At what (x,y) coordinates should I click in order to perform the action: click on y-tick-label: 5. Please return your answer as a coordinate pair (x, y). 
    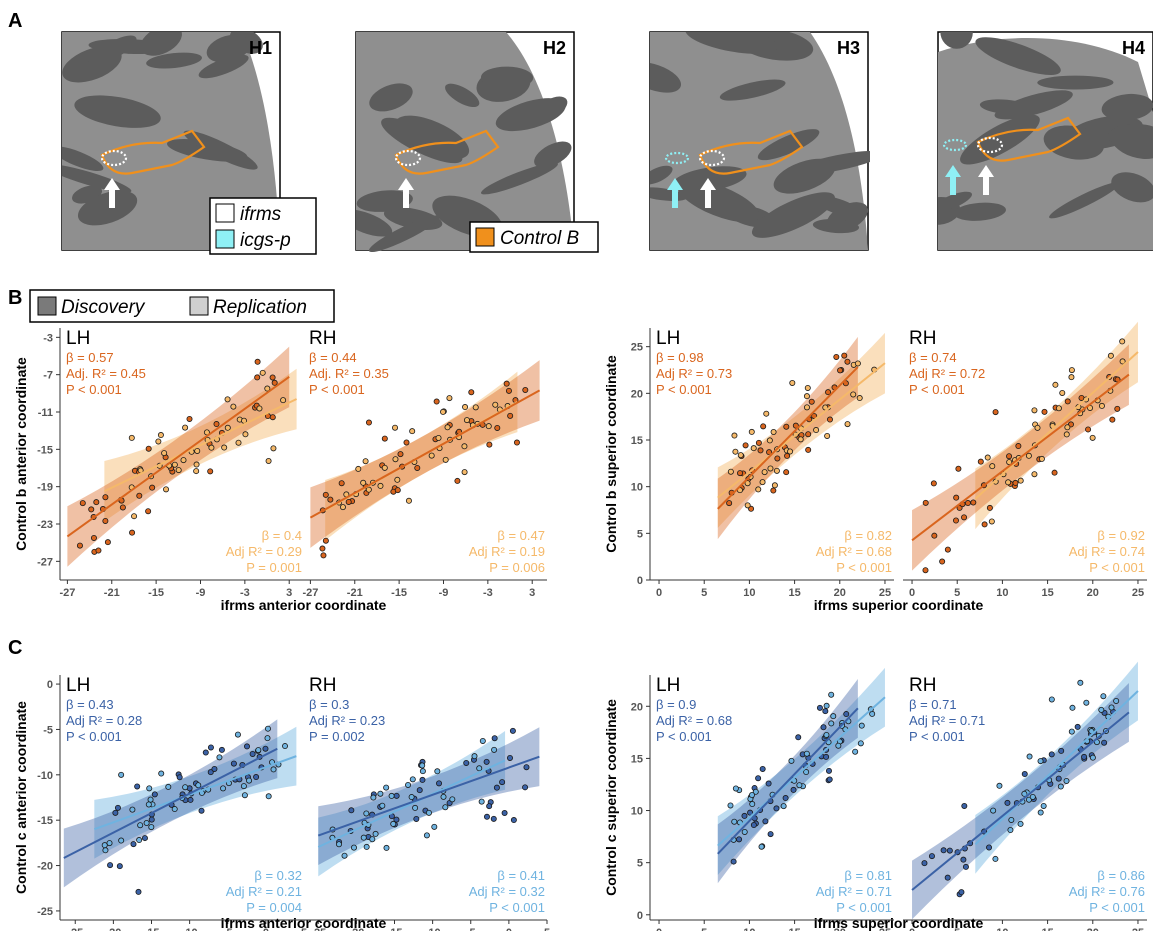
    Looking at the image, I should click on (640, 534).